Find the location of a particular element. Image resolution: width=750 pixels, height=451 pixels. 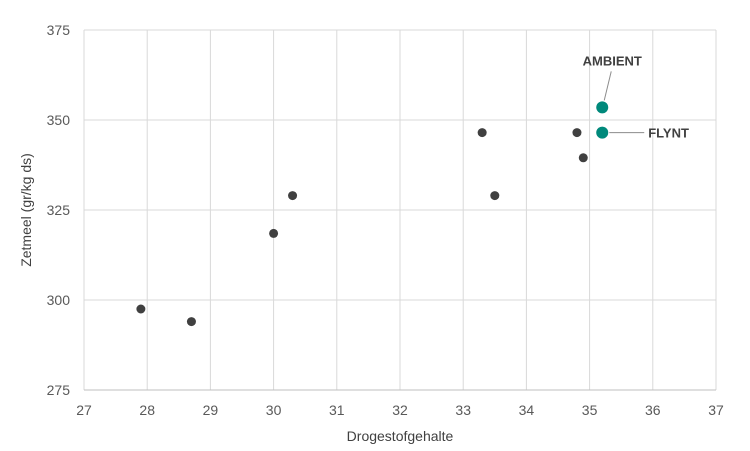

annotation-label-ambient: AMBIENT is located at coordinates (612, 60).